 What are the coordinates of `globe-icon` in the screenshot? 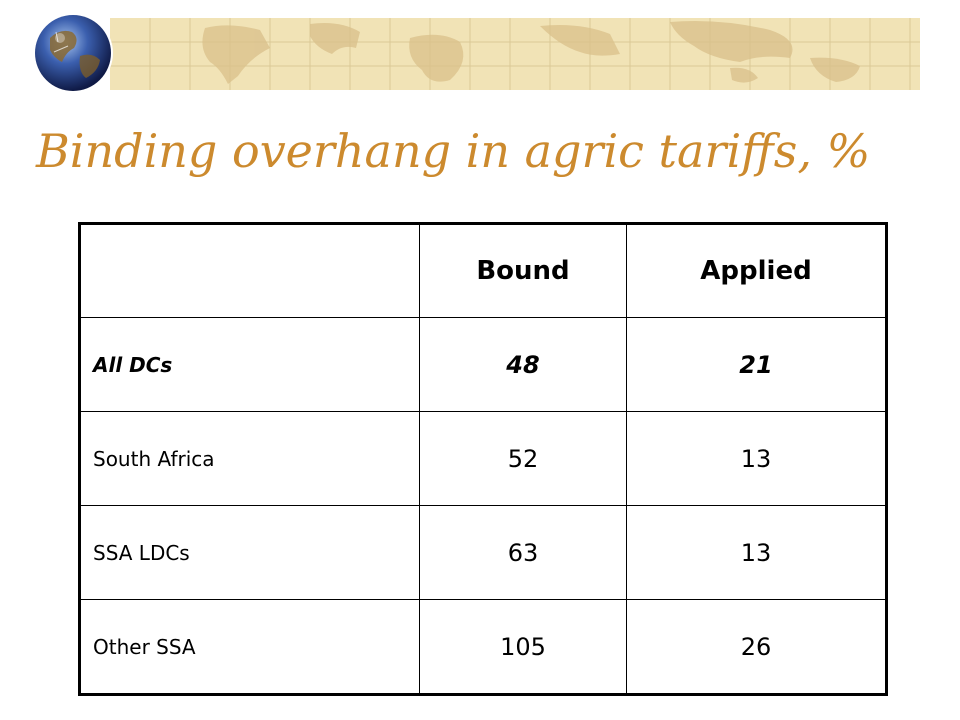 It's located at (73, 53).